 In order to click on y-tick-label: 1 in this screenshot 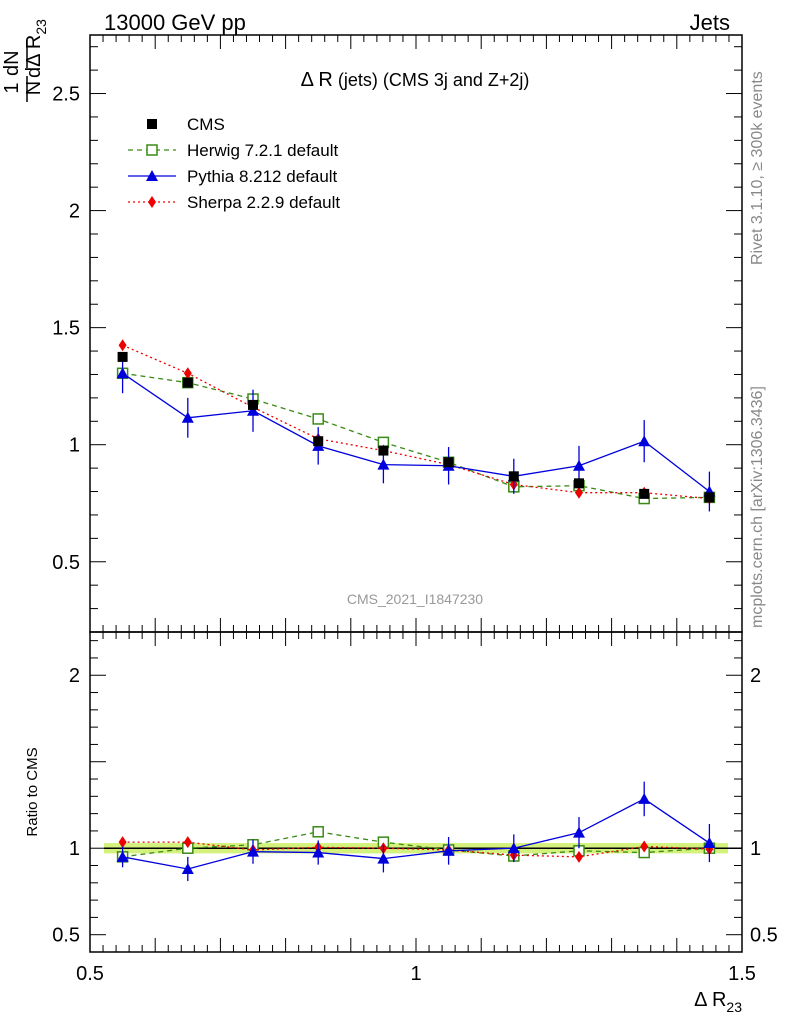, I will do `click(74, 446)`.